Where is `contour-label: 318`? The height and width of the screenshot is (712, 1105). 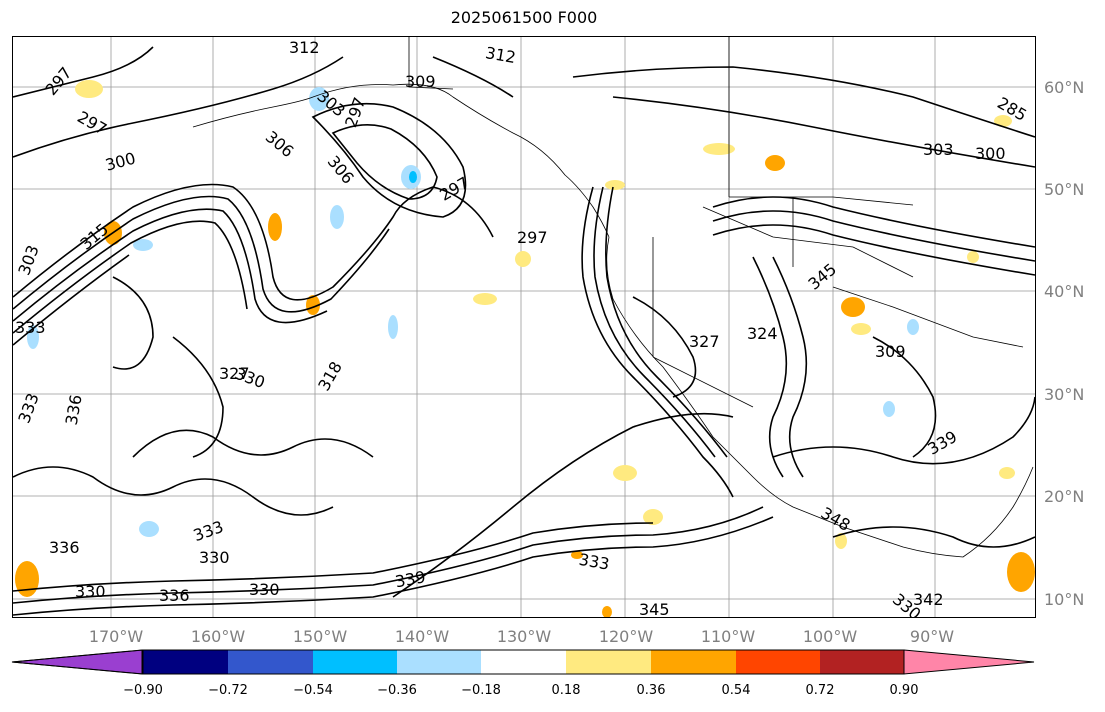
contour-label: 318 is located at coordinates (330, 376).